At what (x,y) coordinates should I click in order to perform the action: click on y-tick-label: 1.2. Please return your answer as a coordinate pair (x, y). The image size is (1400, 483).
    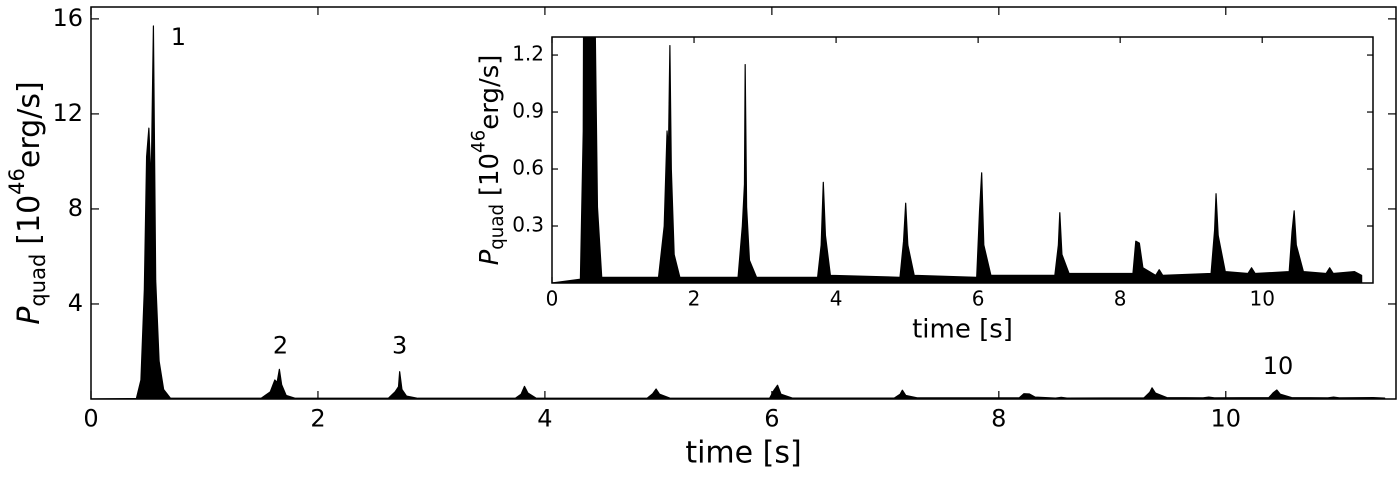
    Looking at the image, I should click on (528, 54).